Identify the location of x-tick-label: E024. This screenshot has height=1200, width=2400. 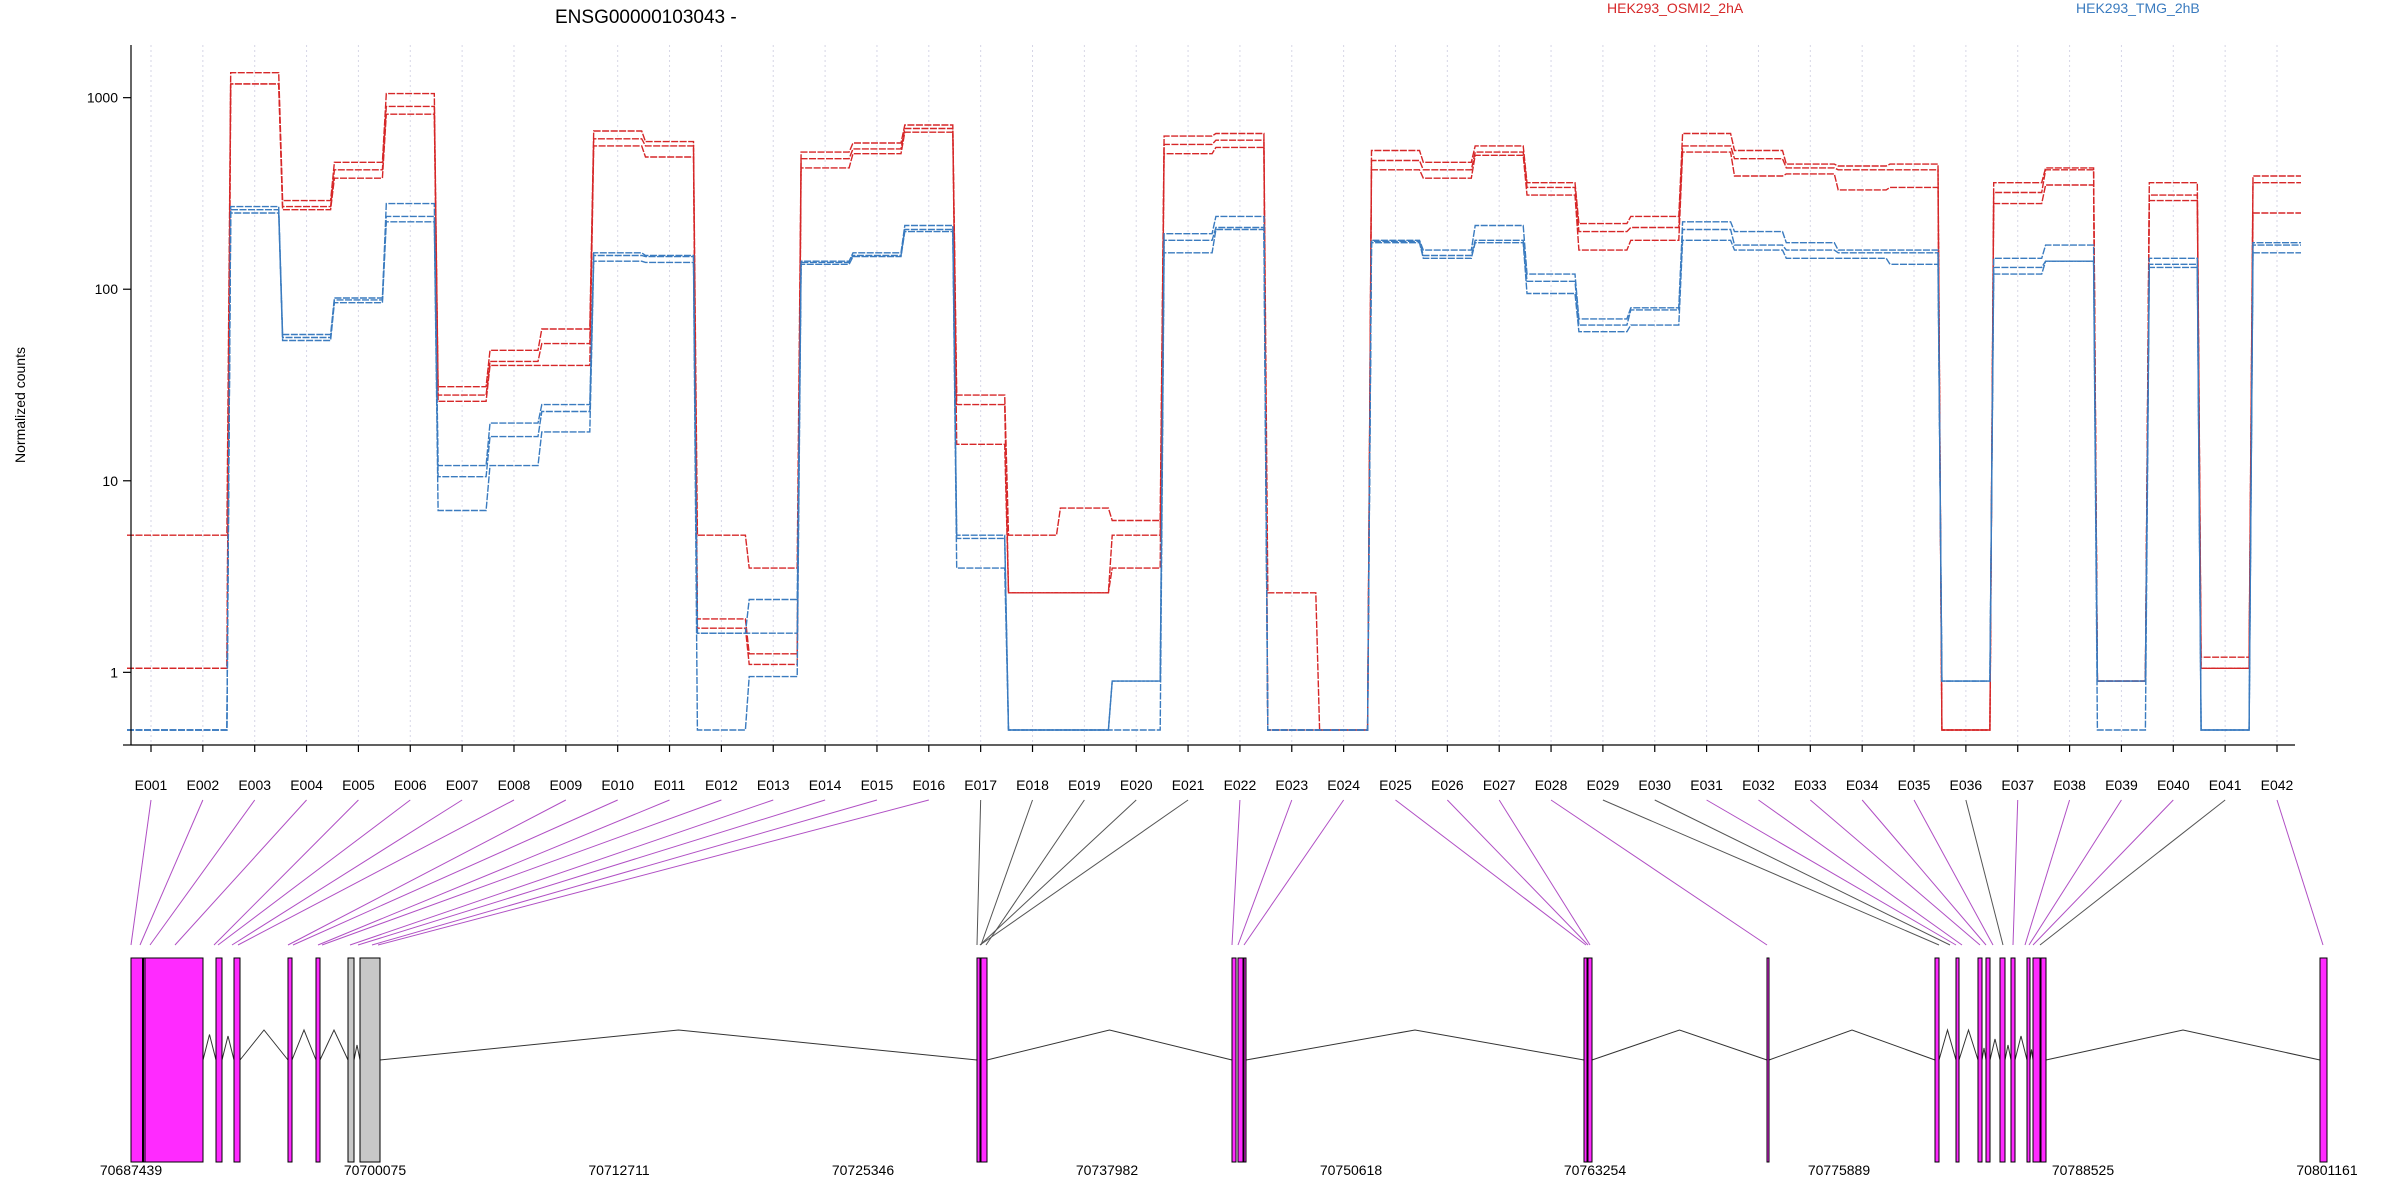
(1343, 785).